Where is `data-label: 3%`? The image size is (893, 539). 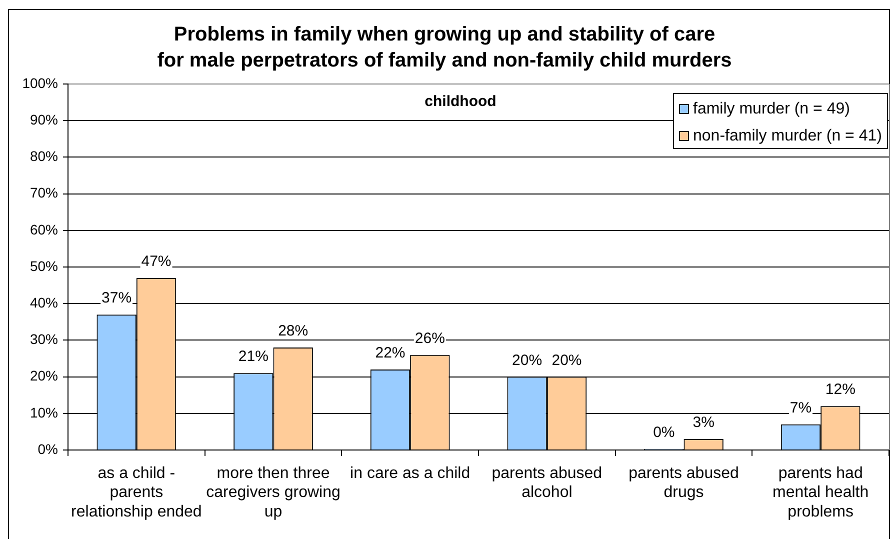
data-label: 3% is located at coordinates (703, 423).